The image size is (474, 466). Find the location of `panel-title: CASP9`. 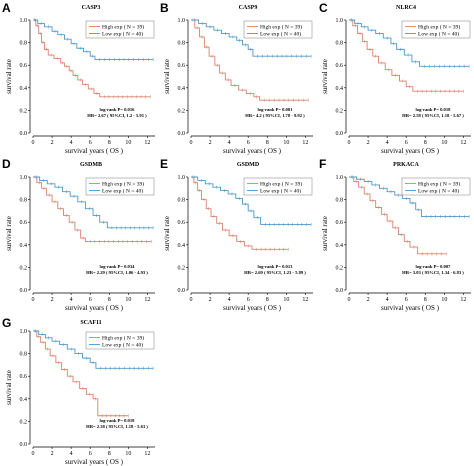

panel-title: CASP9 is located at coordinates (248, 8).